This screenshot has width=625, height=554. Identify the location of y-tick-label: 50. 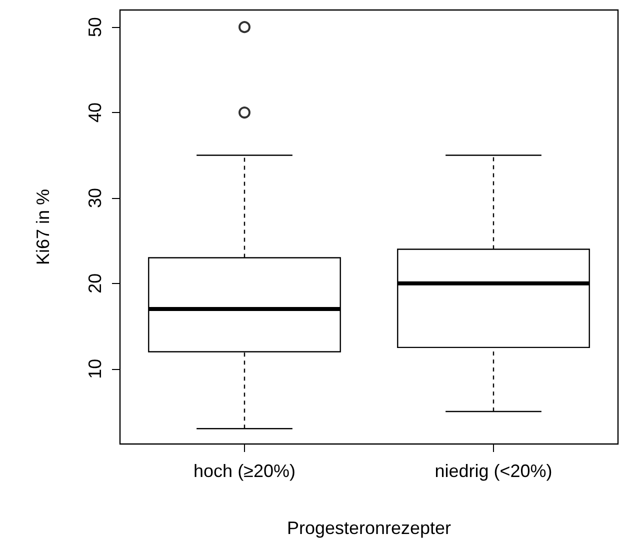
(95, 27).